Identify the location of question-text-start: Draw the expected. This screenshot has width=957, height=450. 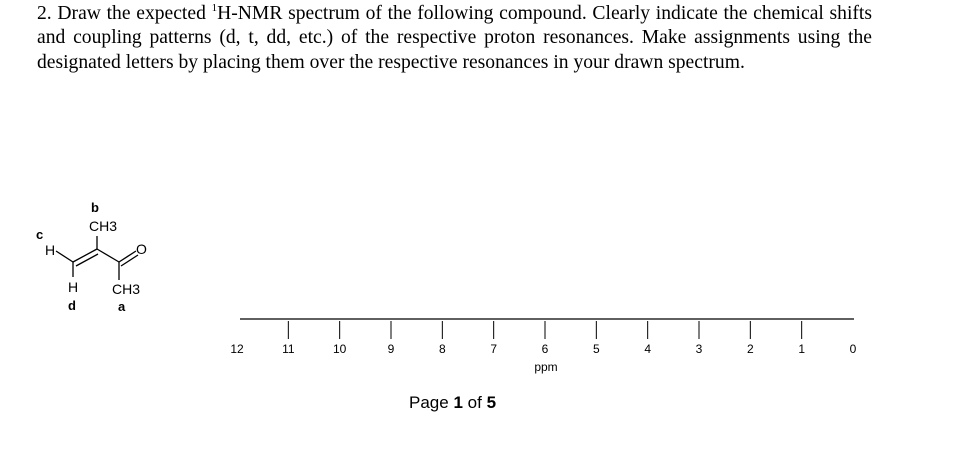
(131, 13).